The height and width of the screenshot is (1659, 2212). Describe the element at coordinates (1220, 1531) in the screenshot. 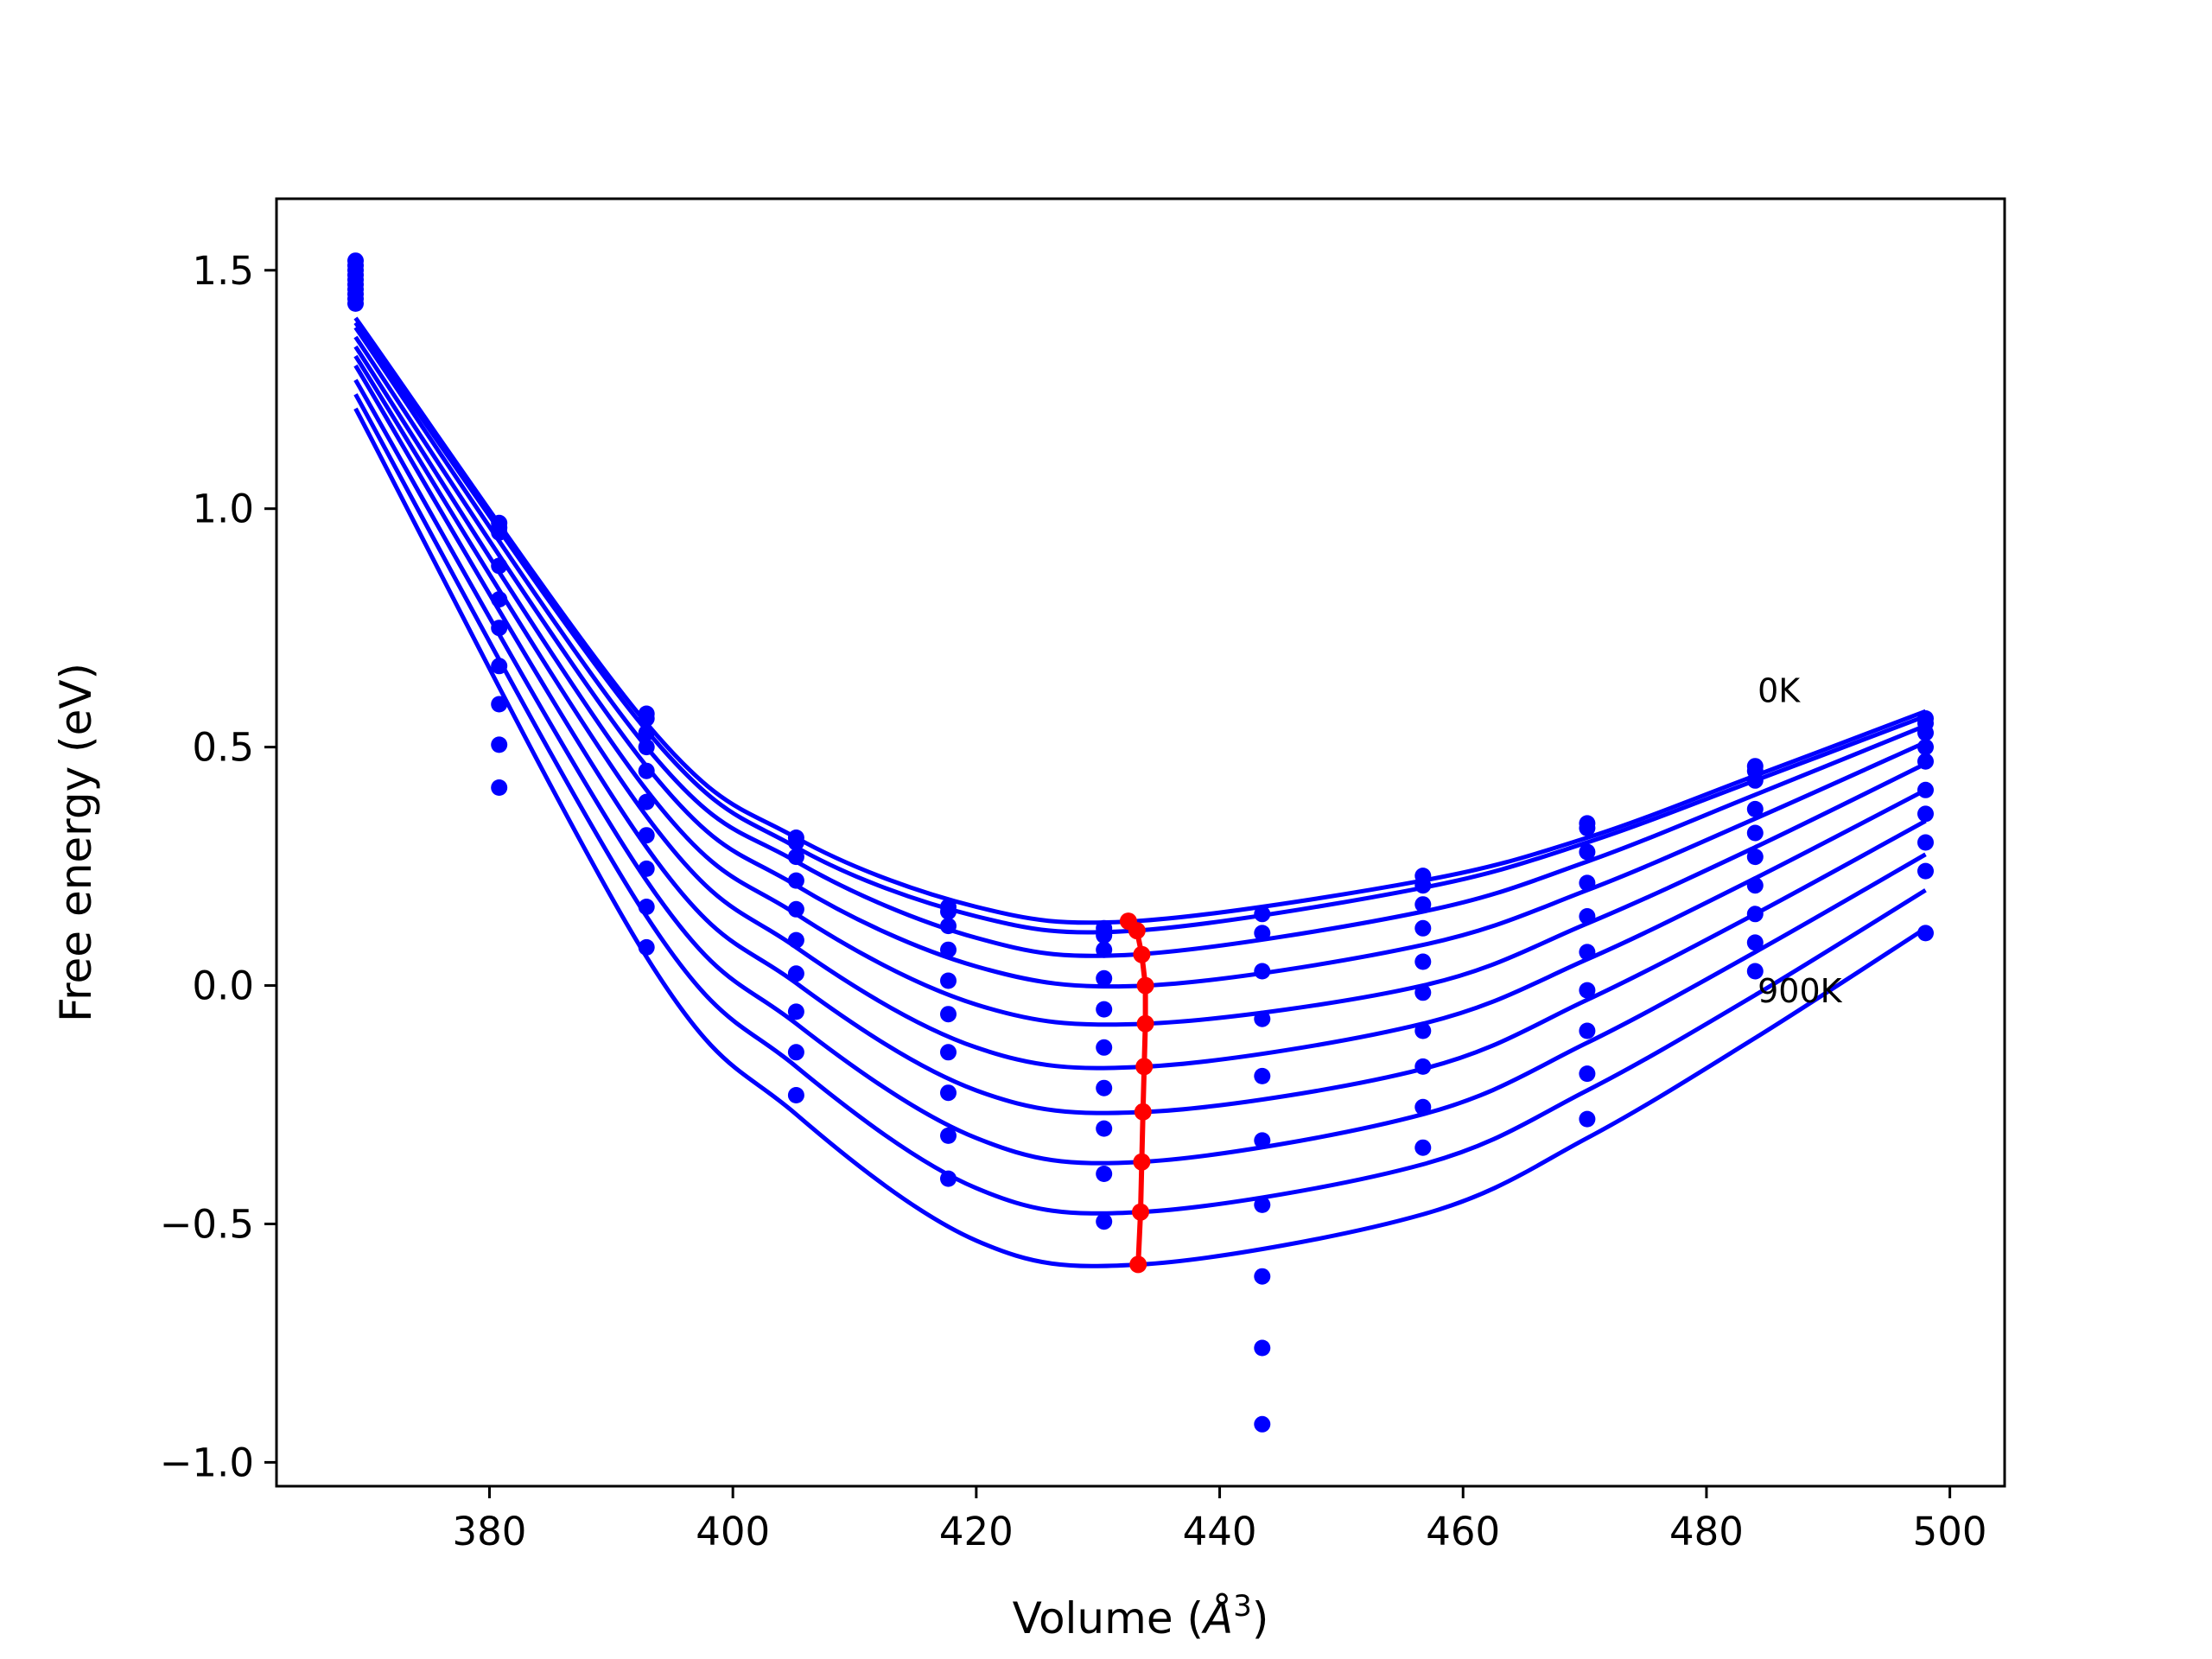

I see `x-tick-label: 440` at that location.